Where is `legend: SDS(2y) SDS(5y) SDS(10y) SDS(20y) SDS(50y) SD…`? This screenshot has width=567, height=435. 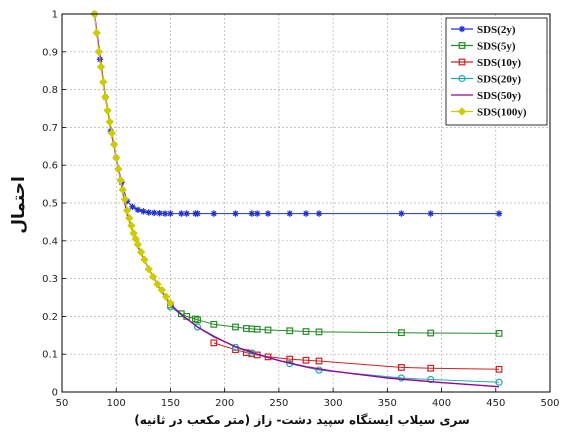 legend: SDS(2y) SDS(5y) SDS(10y) SDS(20y) SDS(50y) SD… is located at coordinates (496, 71).